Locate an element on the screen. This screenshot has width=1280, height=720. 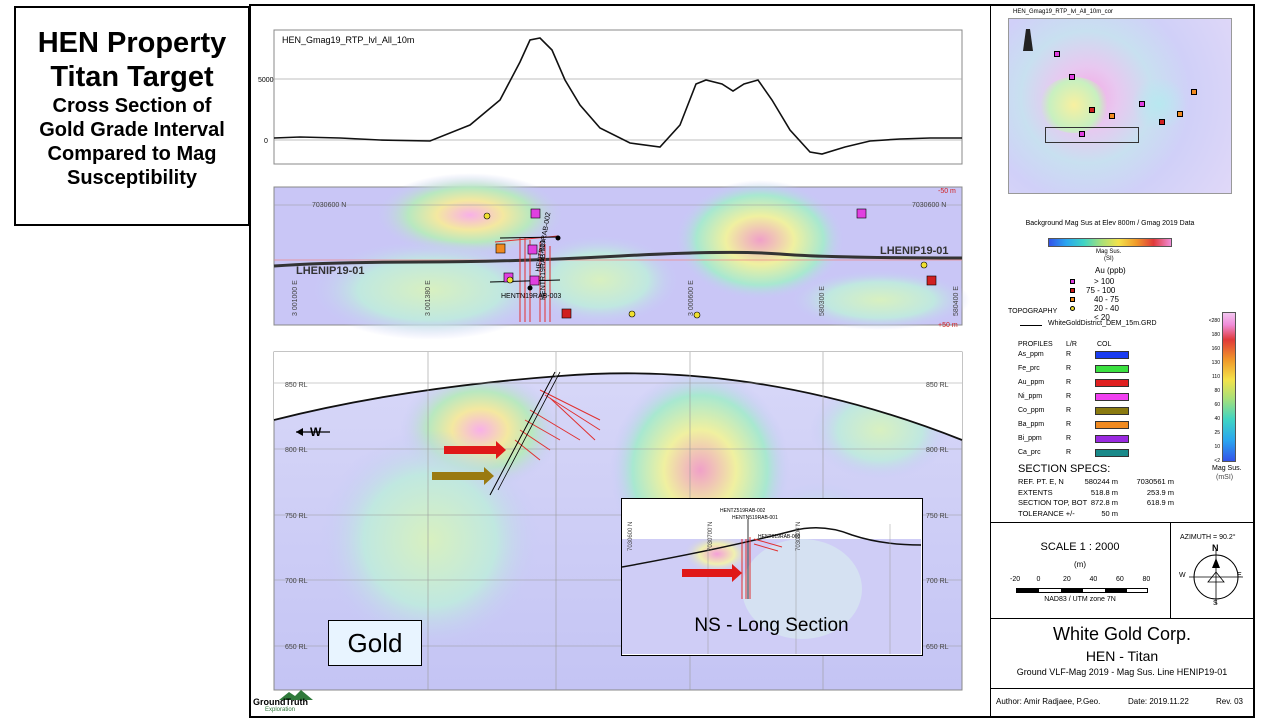
profile-tick-0: 0 is located at coordinates (266, 141).